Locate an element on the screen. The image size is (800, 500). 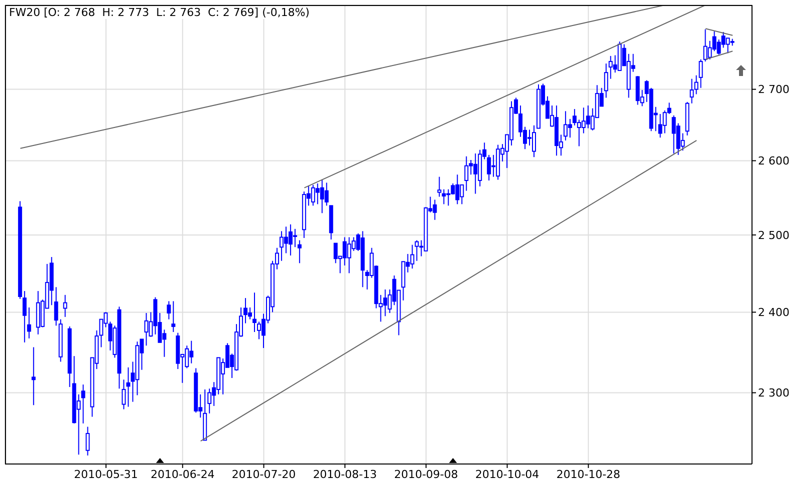
chart-title: FW20 [O: 2 768 H: 2 773 L: 2 763 C: 2 769] (-0,18%) is located at coordinates (159, 12).